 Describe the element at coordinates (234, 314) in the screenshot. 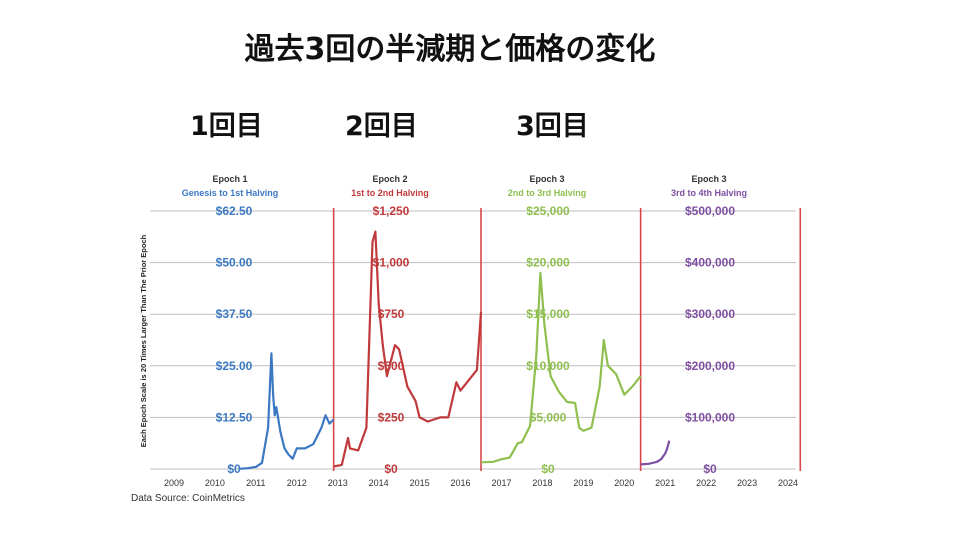

I see `y-tick-label: $37.50` at that location.